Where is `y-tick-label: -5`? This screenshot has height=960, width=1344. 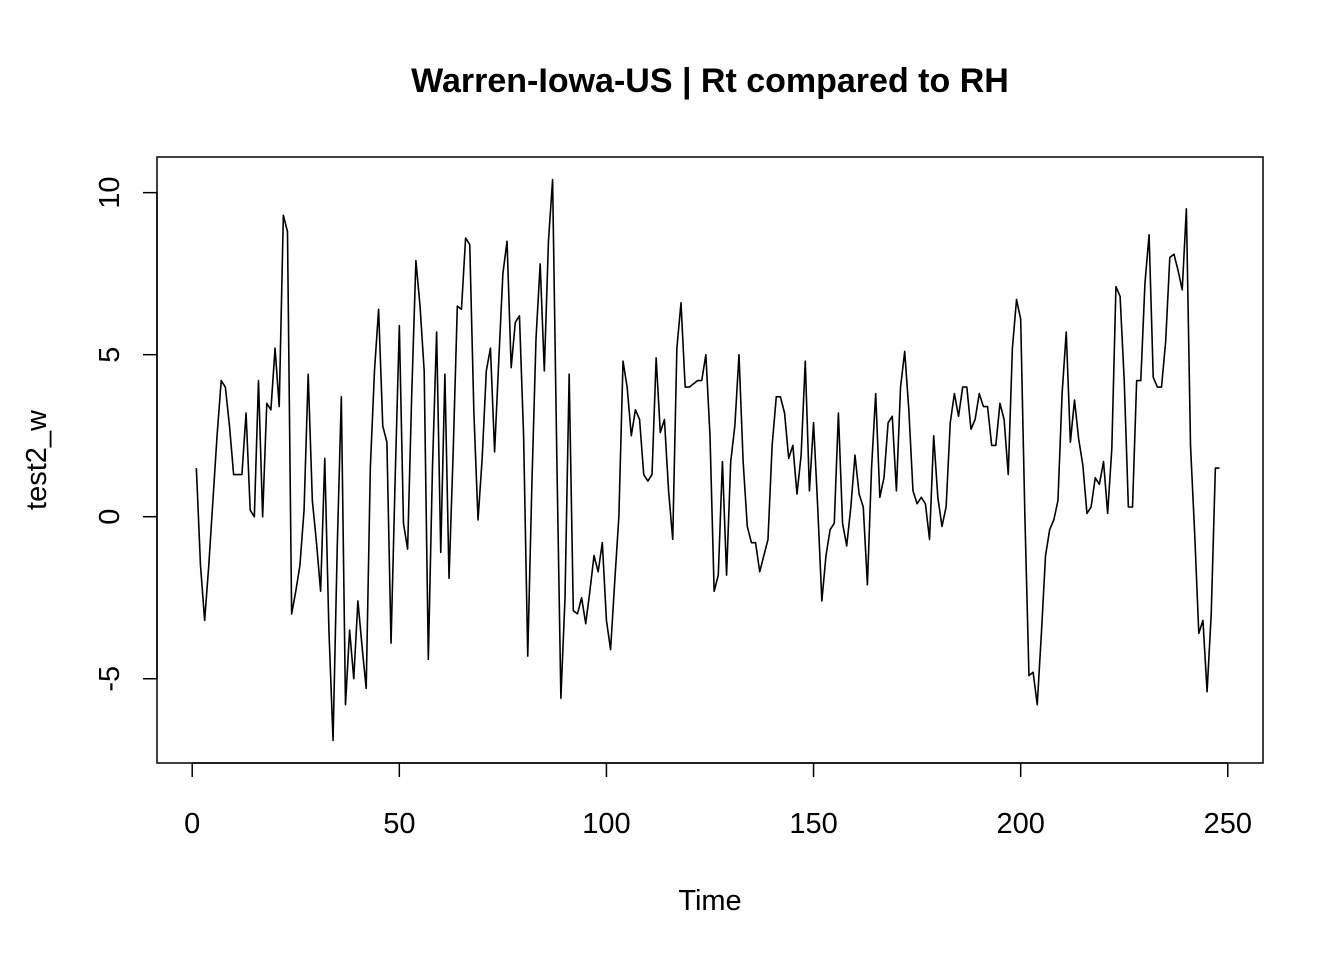 y-tick-label: -5 is located at coordinates (110, 679).